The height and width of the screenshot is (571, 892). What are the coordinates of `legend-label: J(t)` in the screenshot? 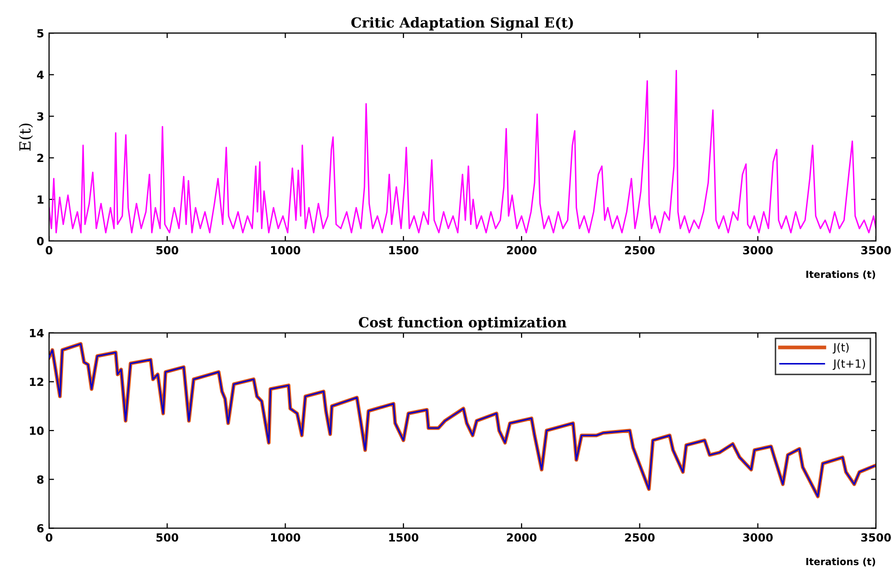 It's located at (840, 348).